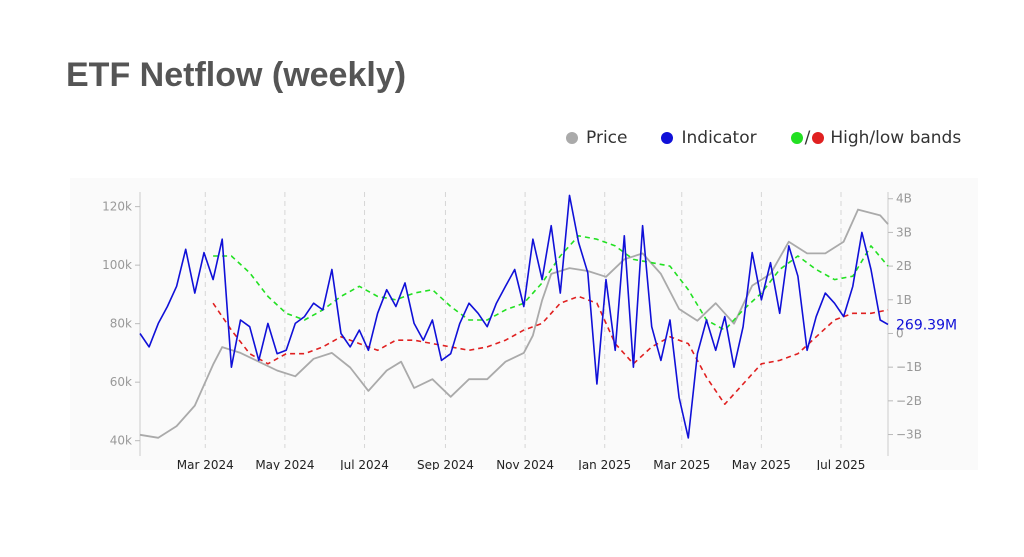 This screenshot has height=557, width=1024. What do you see at coordinates (121, 441) in the screenshot?
I see `left-tick-label: 40k` at bounding box center [121, 441].